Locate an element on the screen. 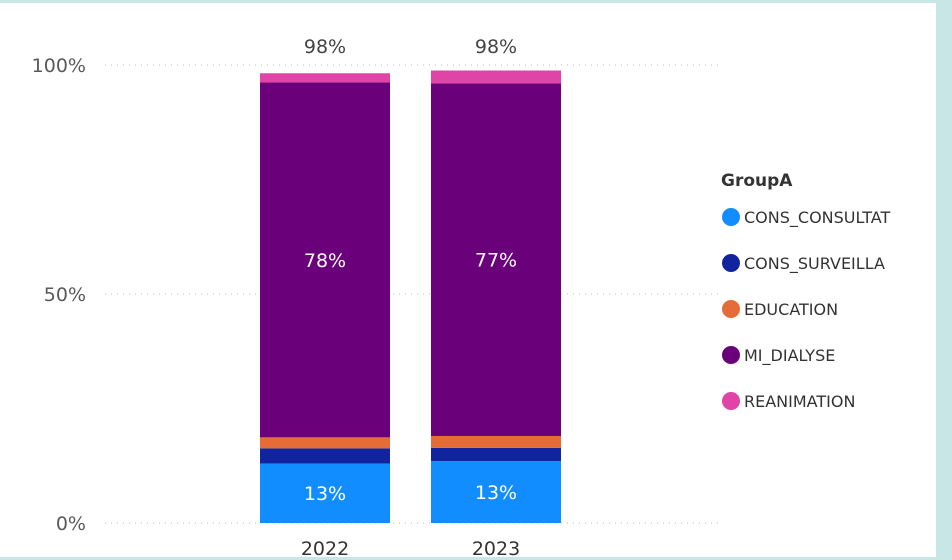  data-label: 78% is located at coordinates (325, 261).